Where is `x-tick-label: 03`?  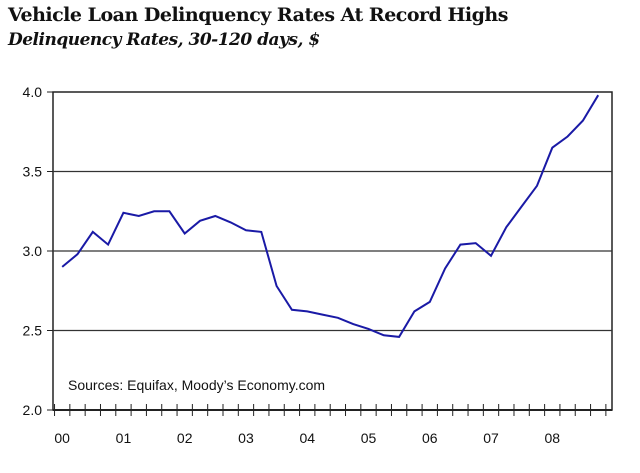 x-tick-label: 03 is located at coordinates (246, 438).